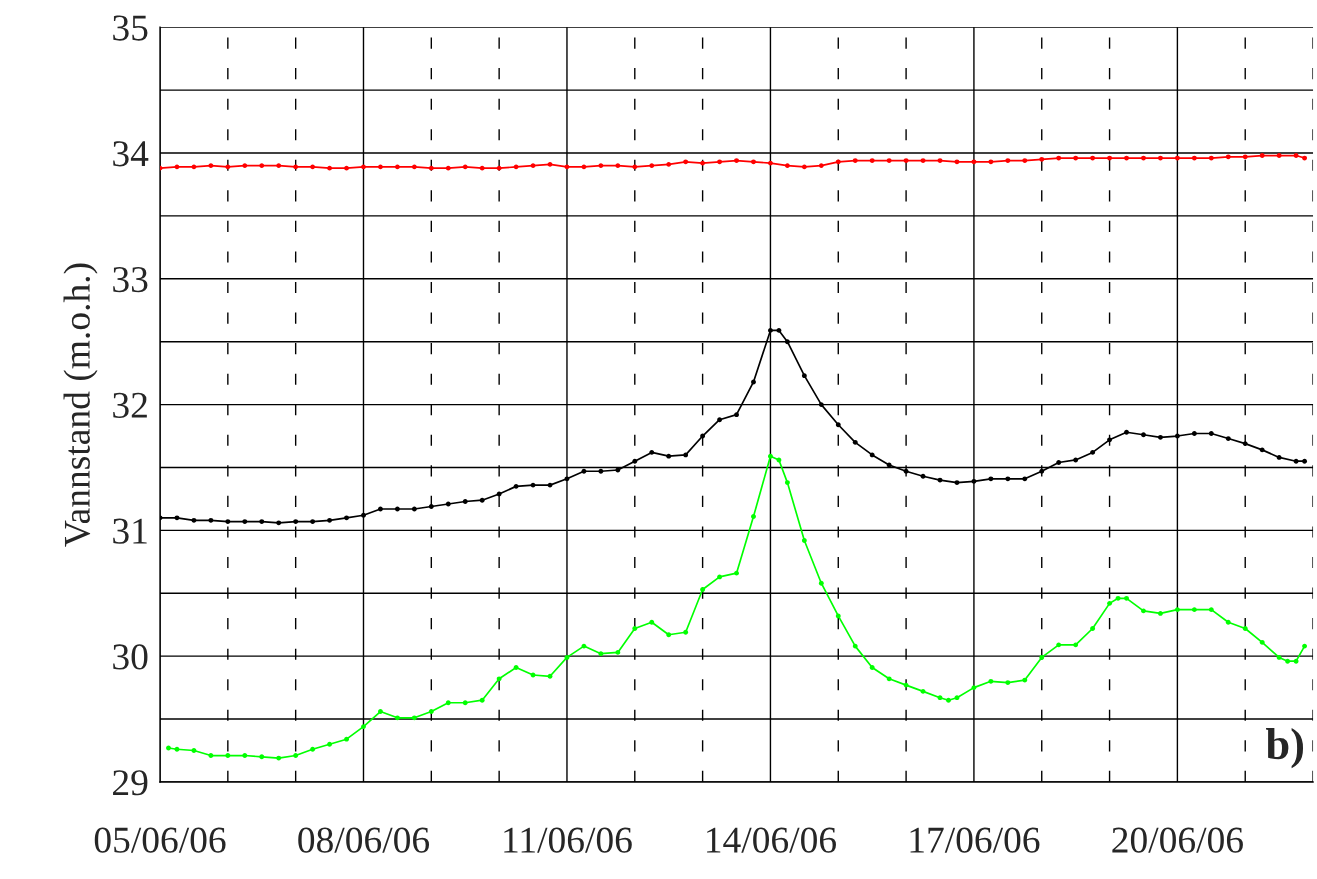  Describe the element at coordinates (568, 840) in the screenshot. I see `x-tick-label: 11/06/06` at that location.